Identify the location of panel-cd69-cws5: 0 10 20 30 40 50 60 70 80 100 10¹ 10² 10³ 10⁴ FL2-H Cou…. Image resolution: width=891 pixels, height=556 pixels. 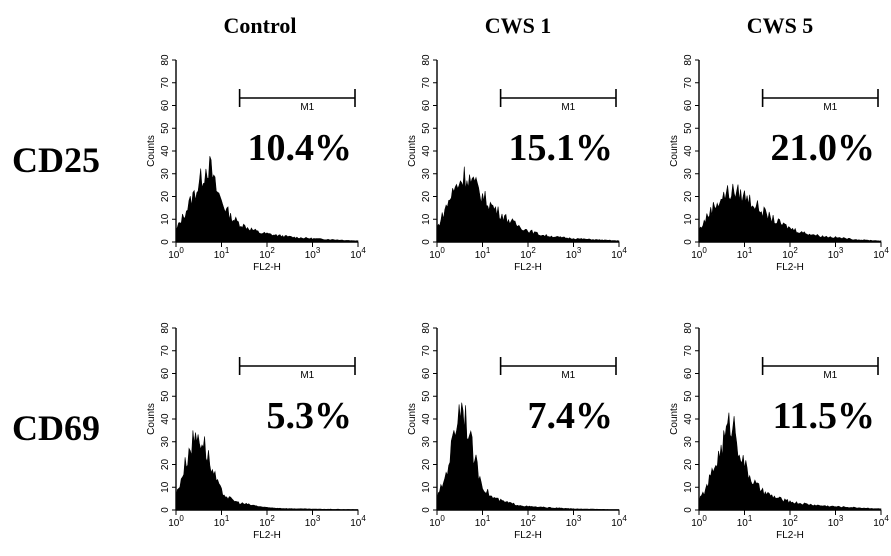
(779, 431).